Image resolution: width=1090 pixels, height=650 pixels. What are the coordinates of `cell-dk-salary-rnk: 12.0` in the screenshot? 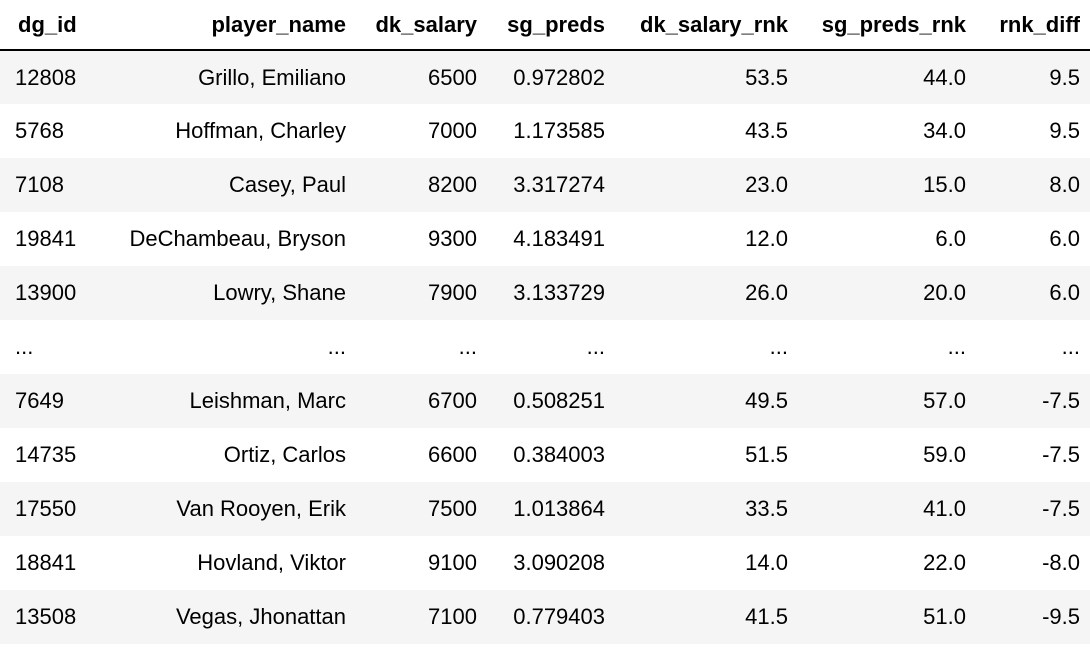 It's located at (706, 239).